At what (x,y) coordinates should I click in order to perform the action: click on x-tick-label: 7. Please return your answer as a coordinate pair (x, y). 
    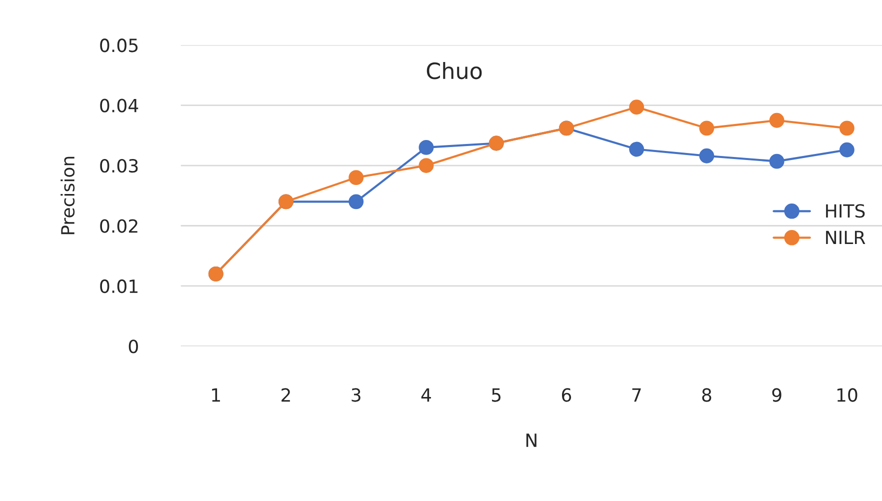
    Looking at the image, I should click on (636, 395).